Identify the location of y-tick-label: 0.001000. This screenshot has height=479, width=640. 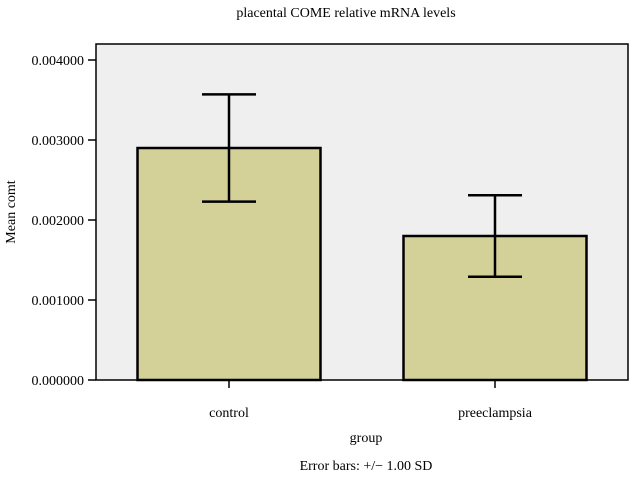
(58, 301).